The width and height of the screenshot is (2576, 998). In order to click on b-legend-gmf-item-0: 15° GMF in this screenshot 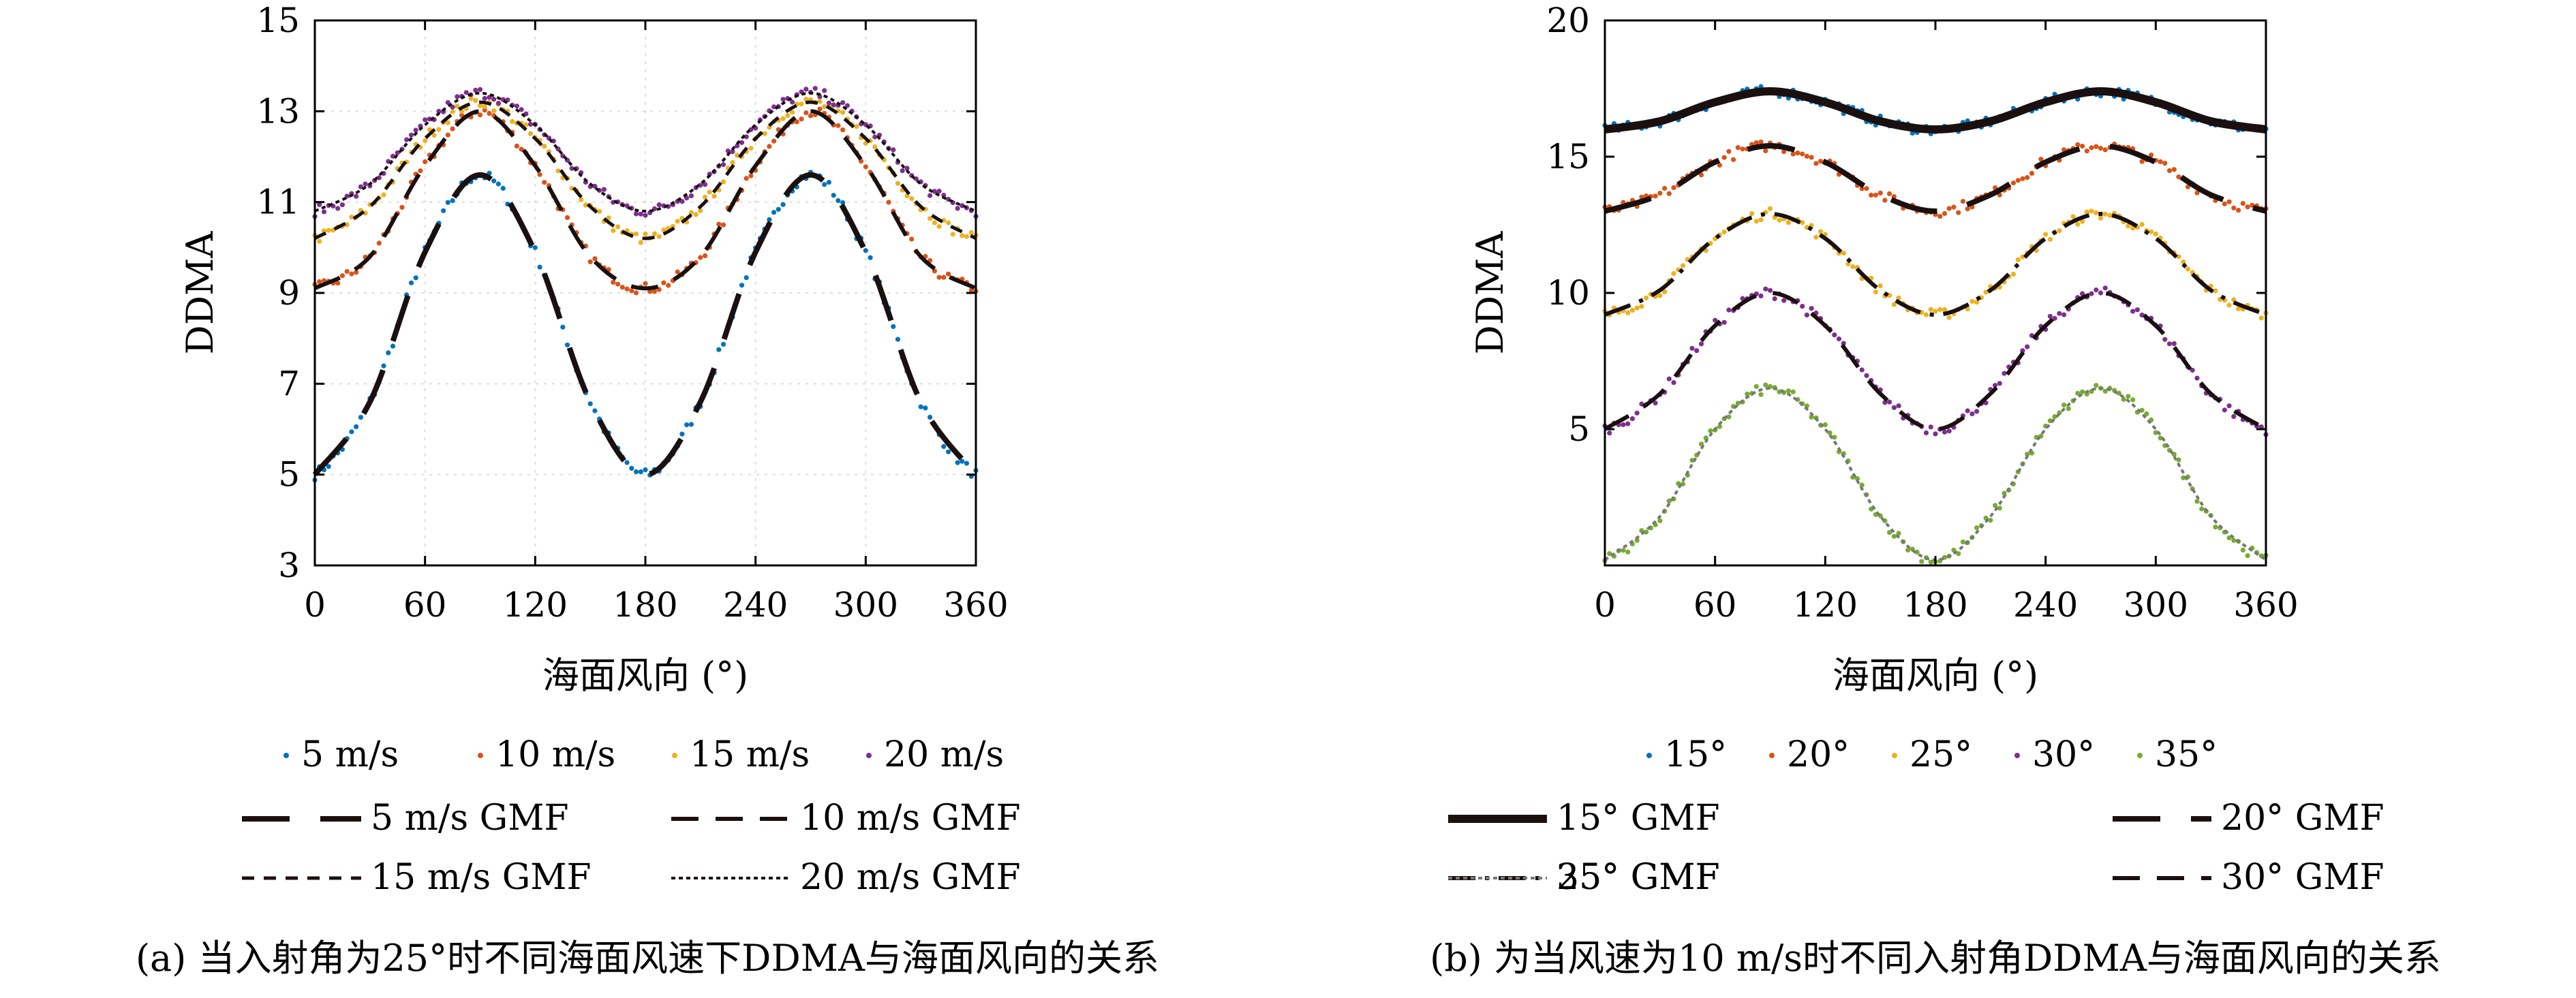, I will do `click(1584, 819)`.